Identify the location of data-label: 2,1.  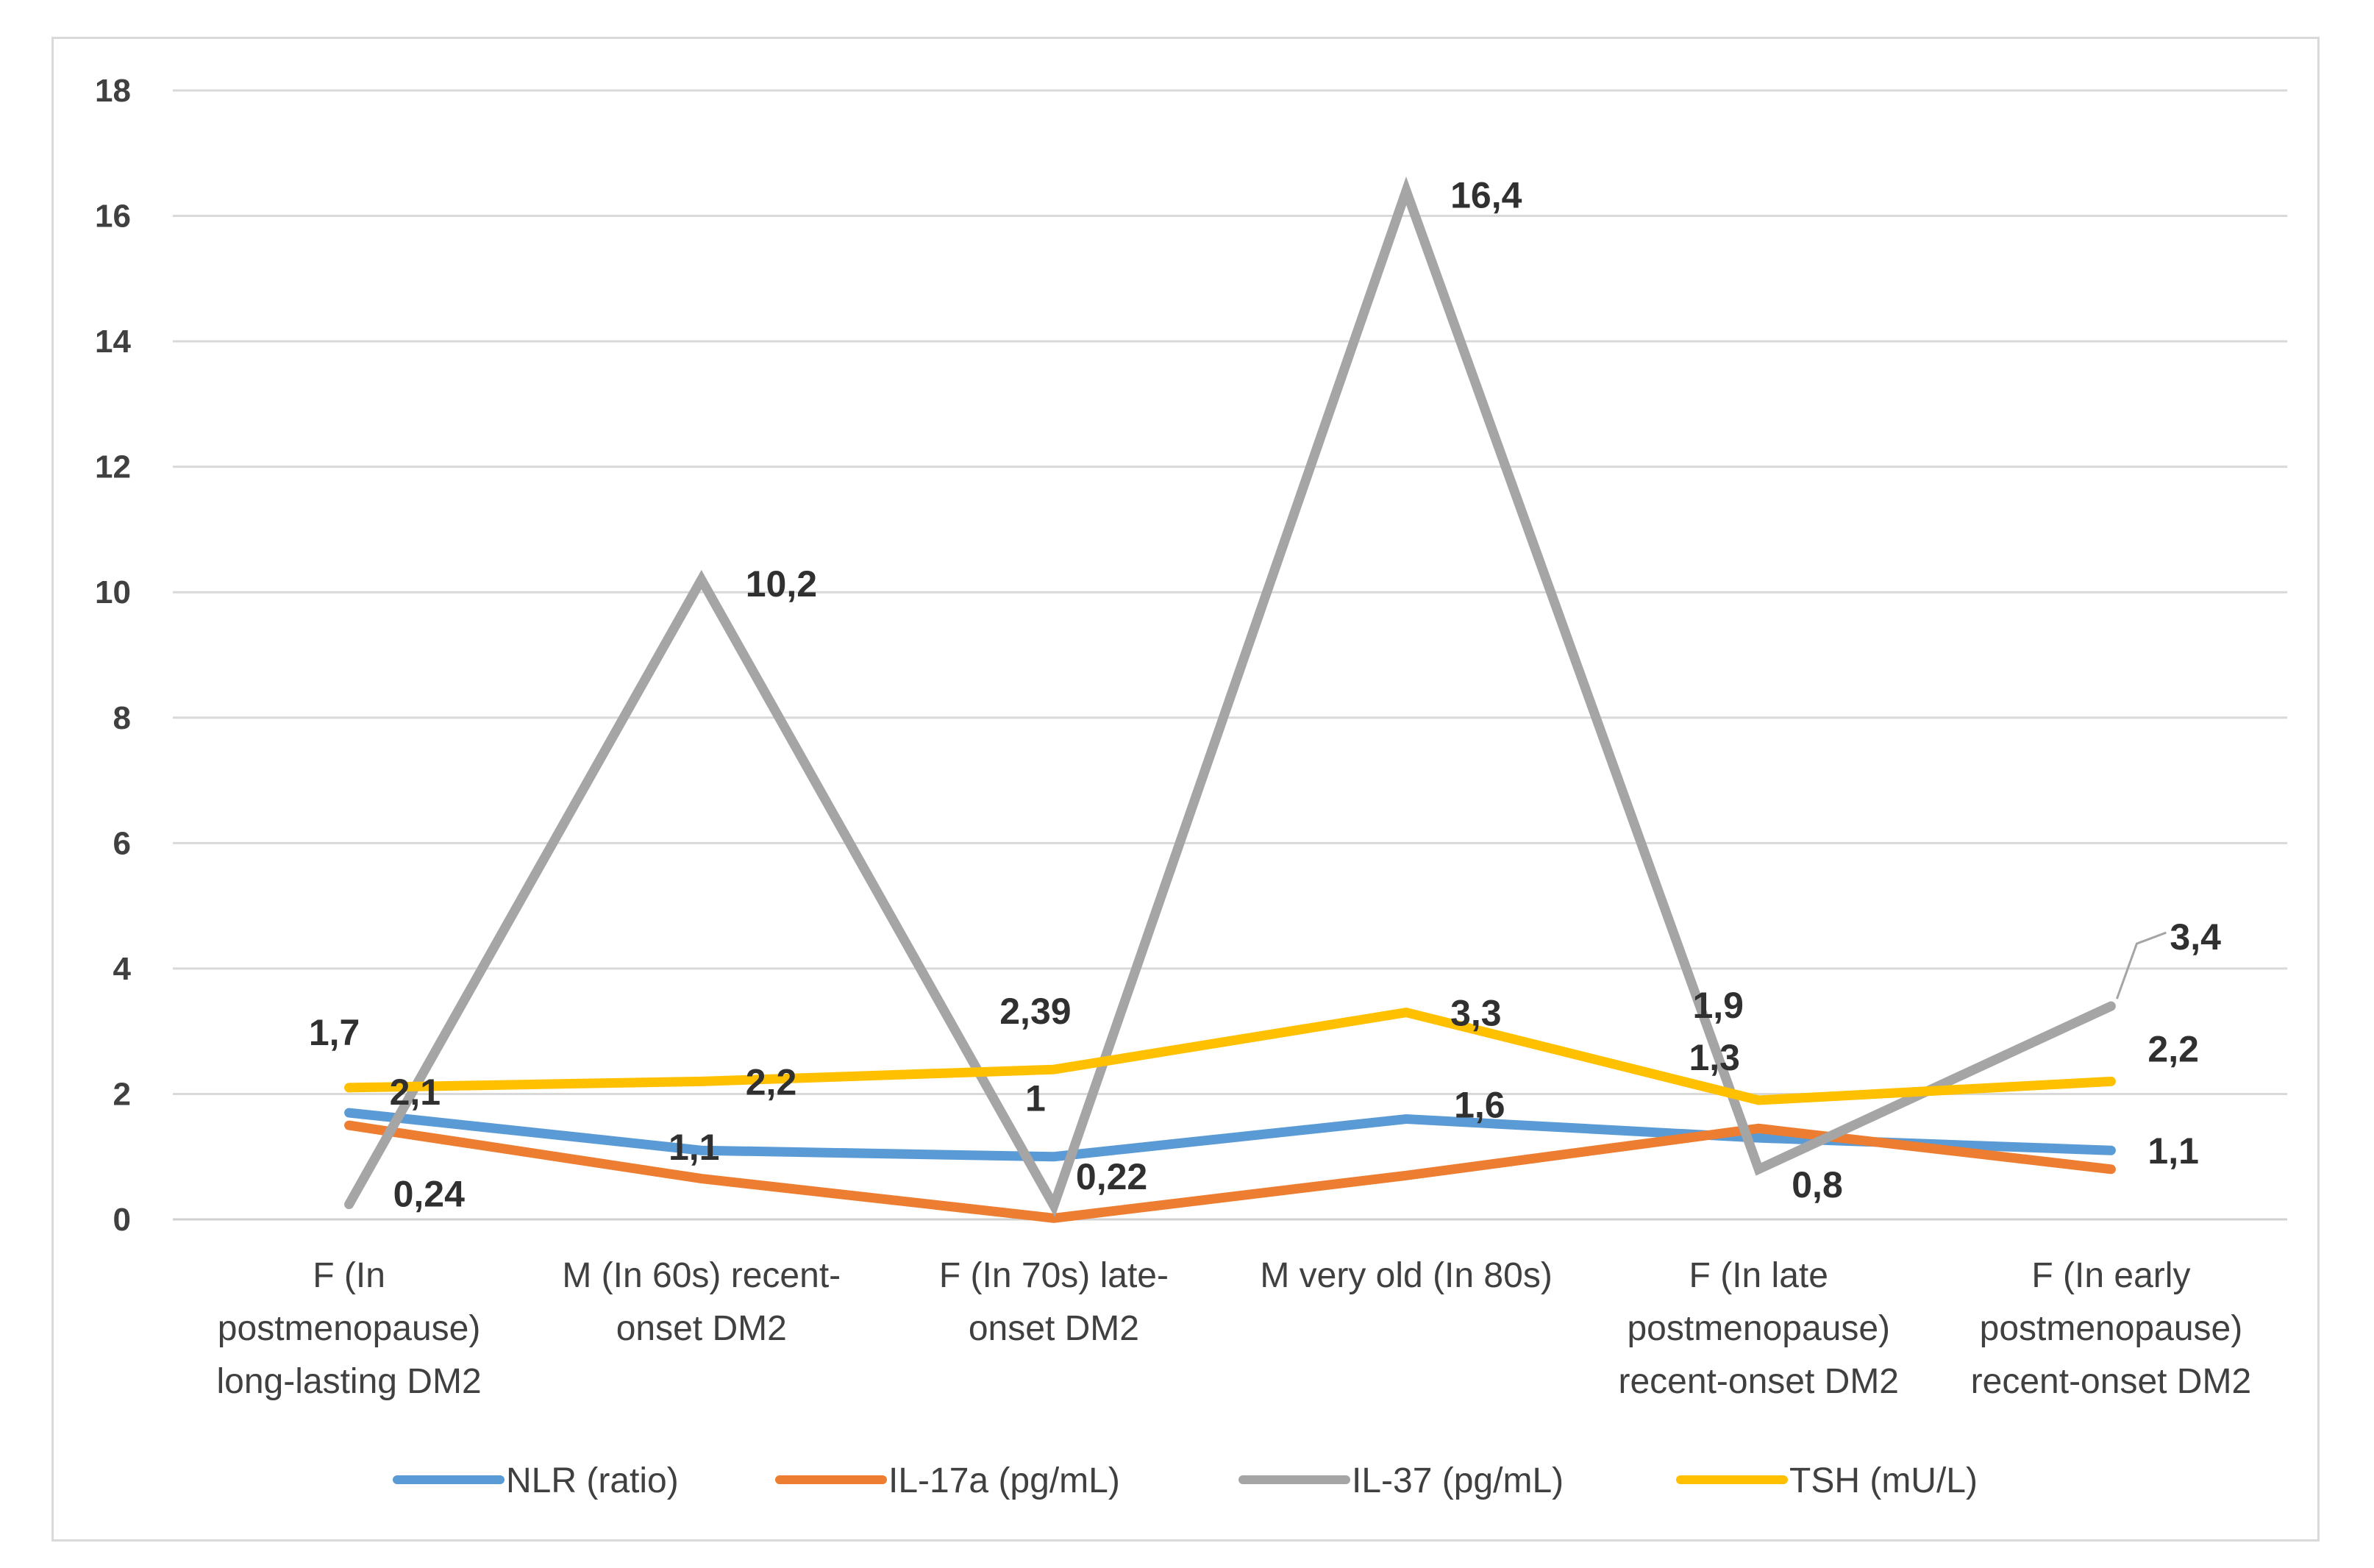
(415, 1092).